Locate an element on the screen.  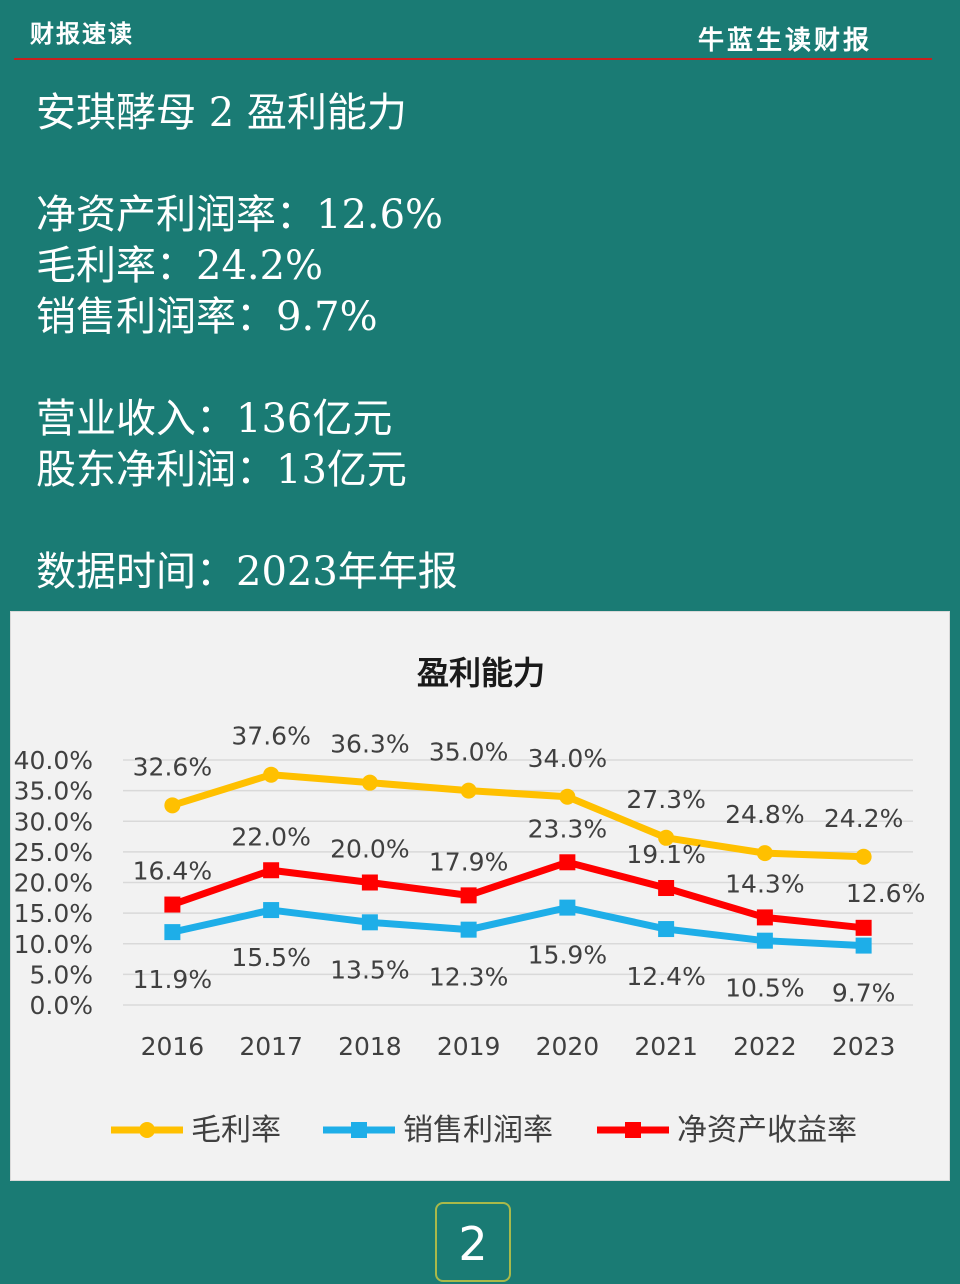
revenue-line: 营业收入：136亿元 is located at coordinates (214, 419).